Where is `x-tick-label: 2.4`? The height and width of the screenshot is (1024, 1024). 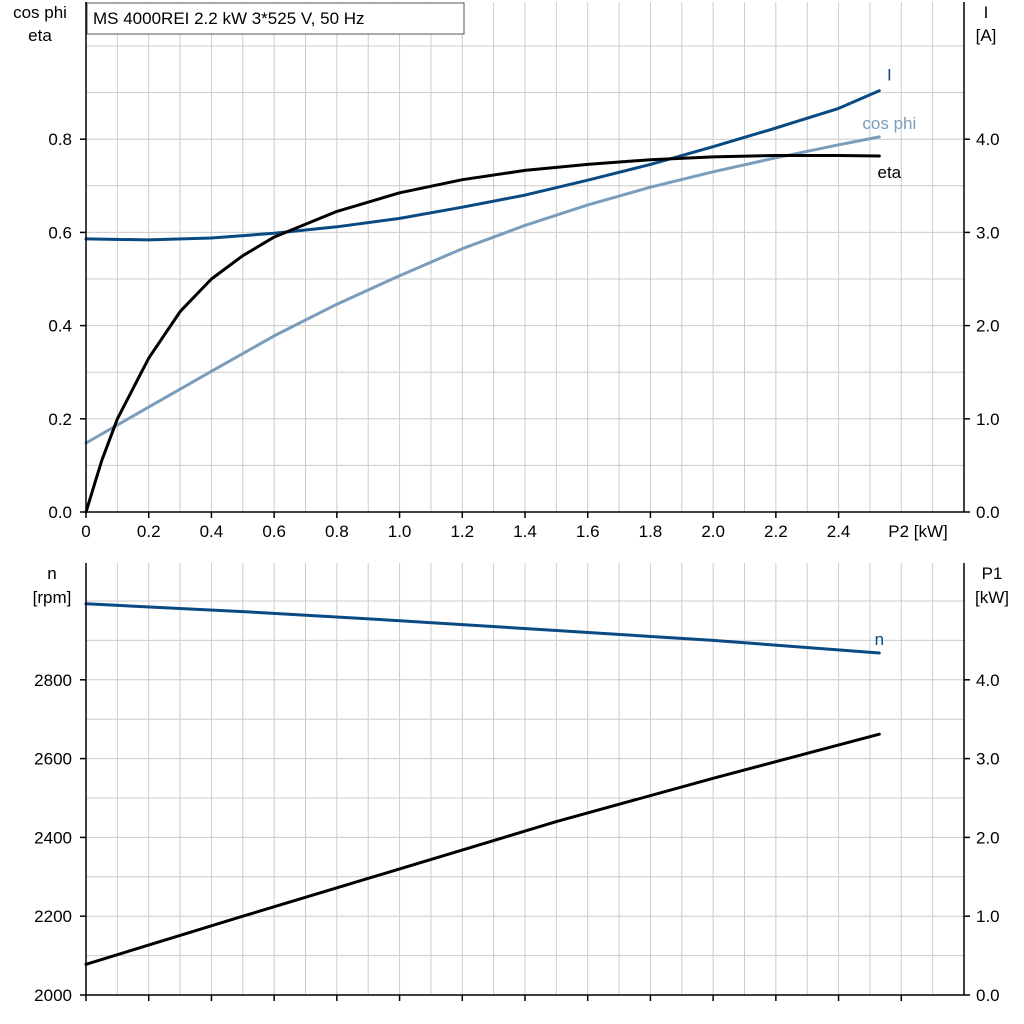 x-tick-label: 2.4 is located at coordinates (839, 531).